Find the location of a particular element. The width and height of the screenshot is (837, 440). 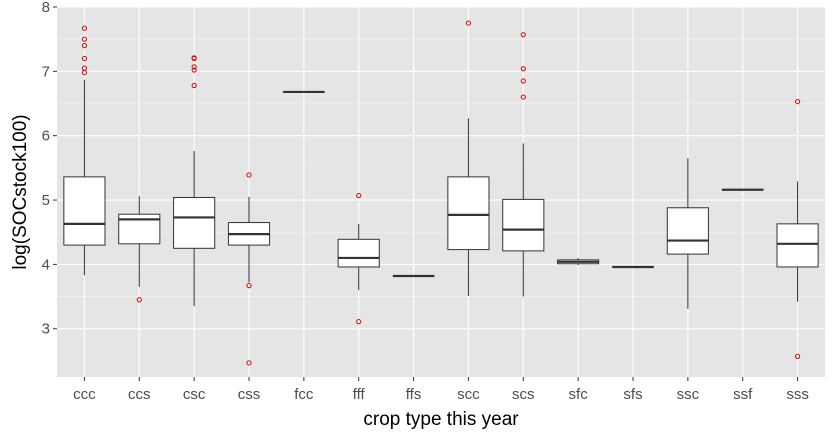

box-scs is located at coordinates (523, 164).